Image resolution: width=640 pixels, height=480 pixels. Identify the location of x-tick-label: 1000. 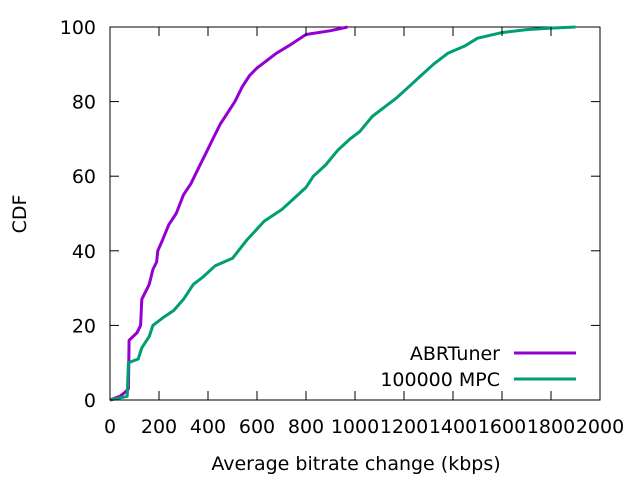
(355, 427).